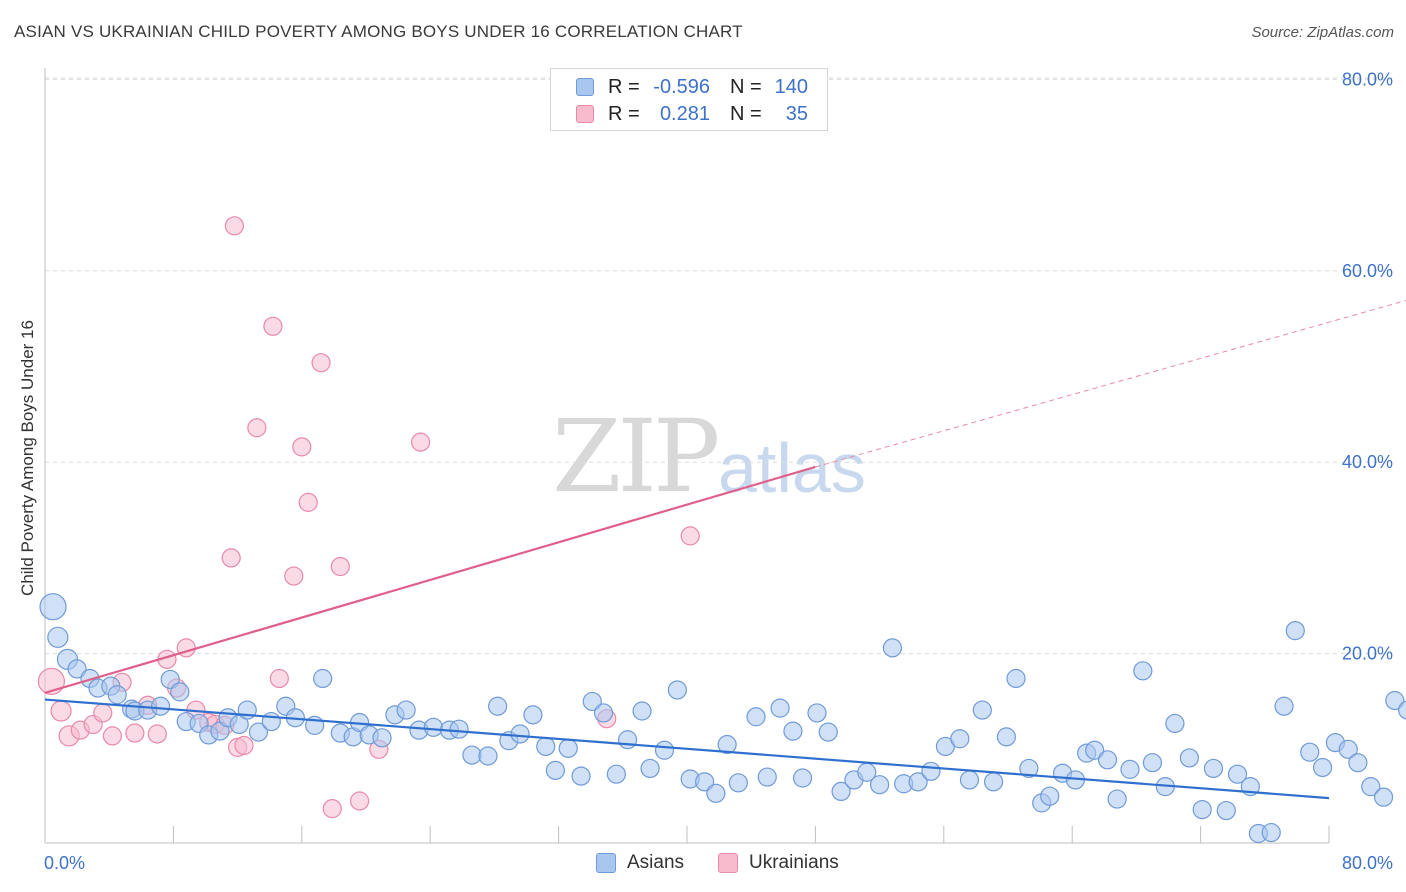 The height and width of the screenshot is (892, 1406). I want to click on legend-n-value: 35, so click(796, 113).